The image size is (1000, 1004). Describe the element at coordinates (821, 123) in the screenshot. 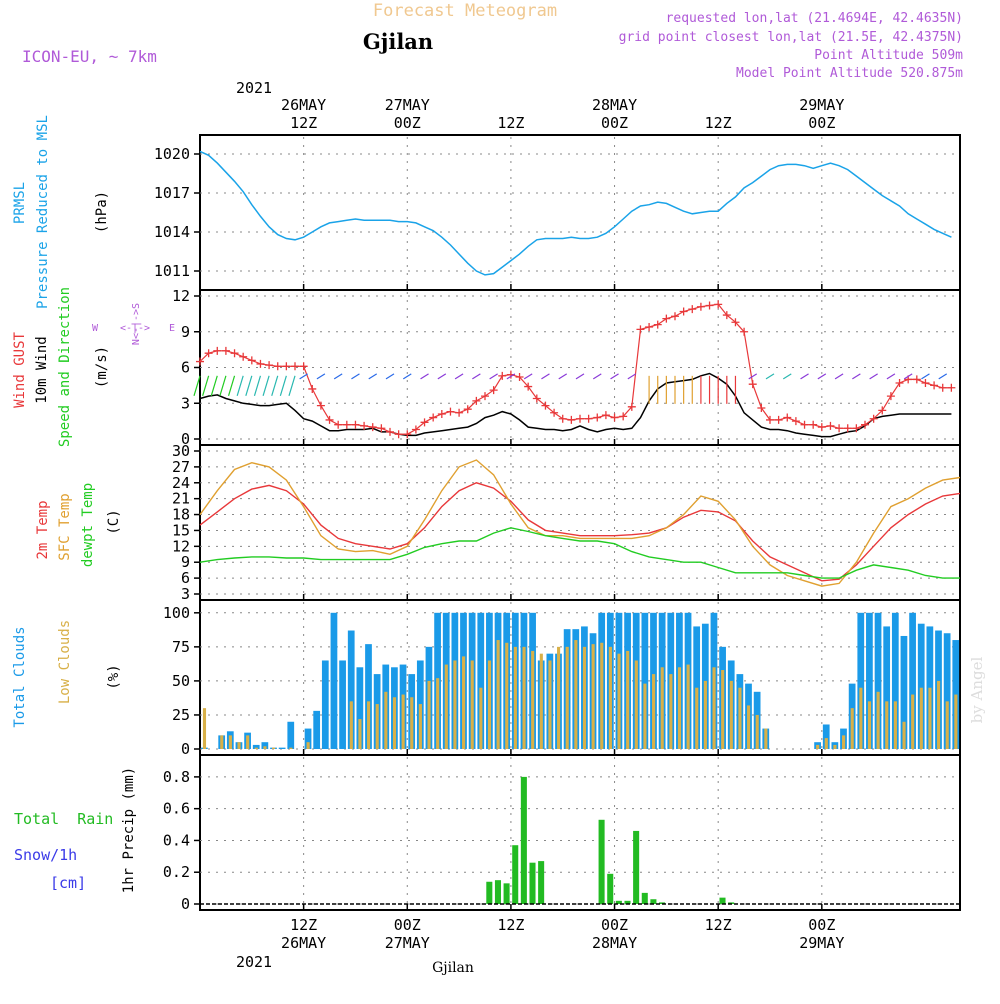

I see `top-hour-label: 00Z` at that location.